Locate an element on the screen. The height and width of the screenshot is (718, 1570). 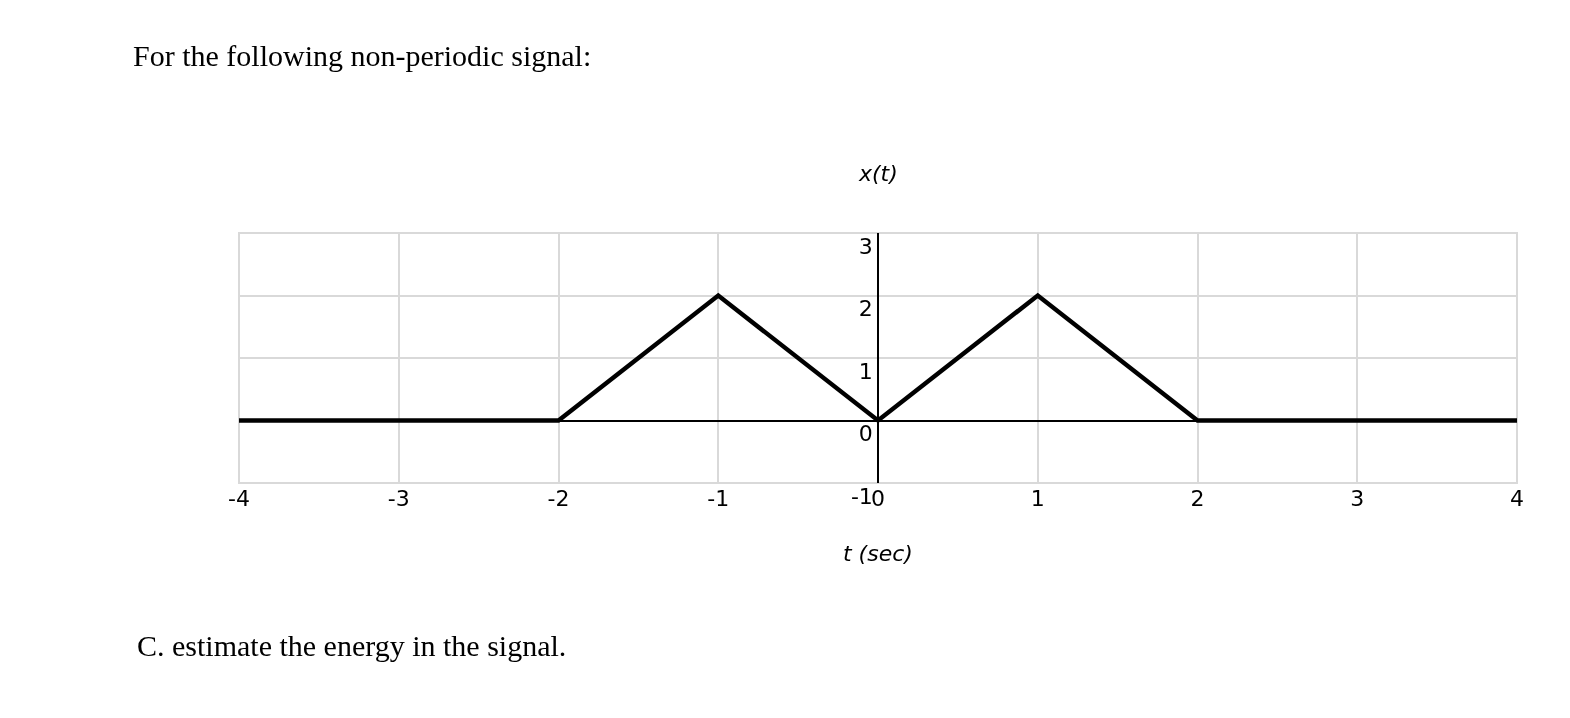
x-tick-label: 3 is located at coordinates (1357, 498).